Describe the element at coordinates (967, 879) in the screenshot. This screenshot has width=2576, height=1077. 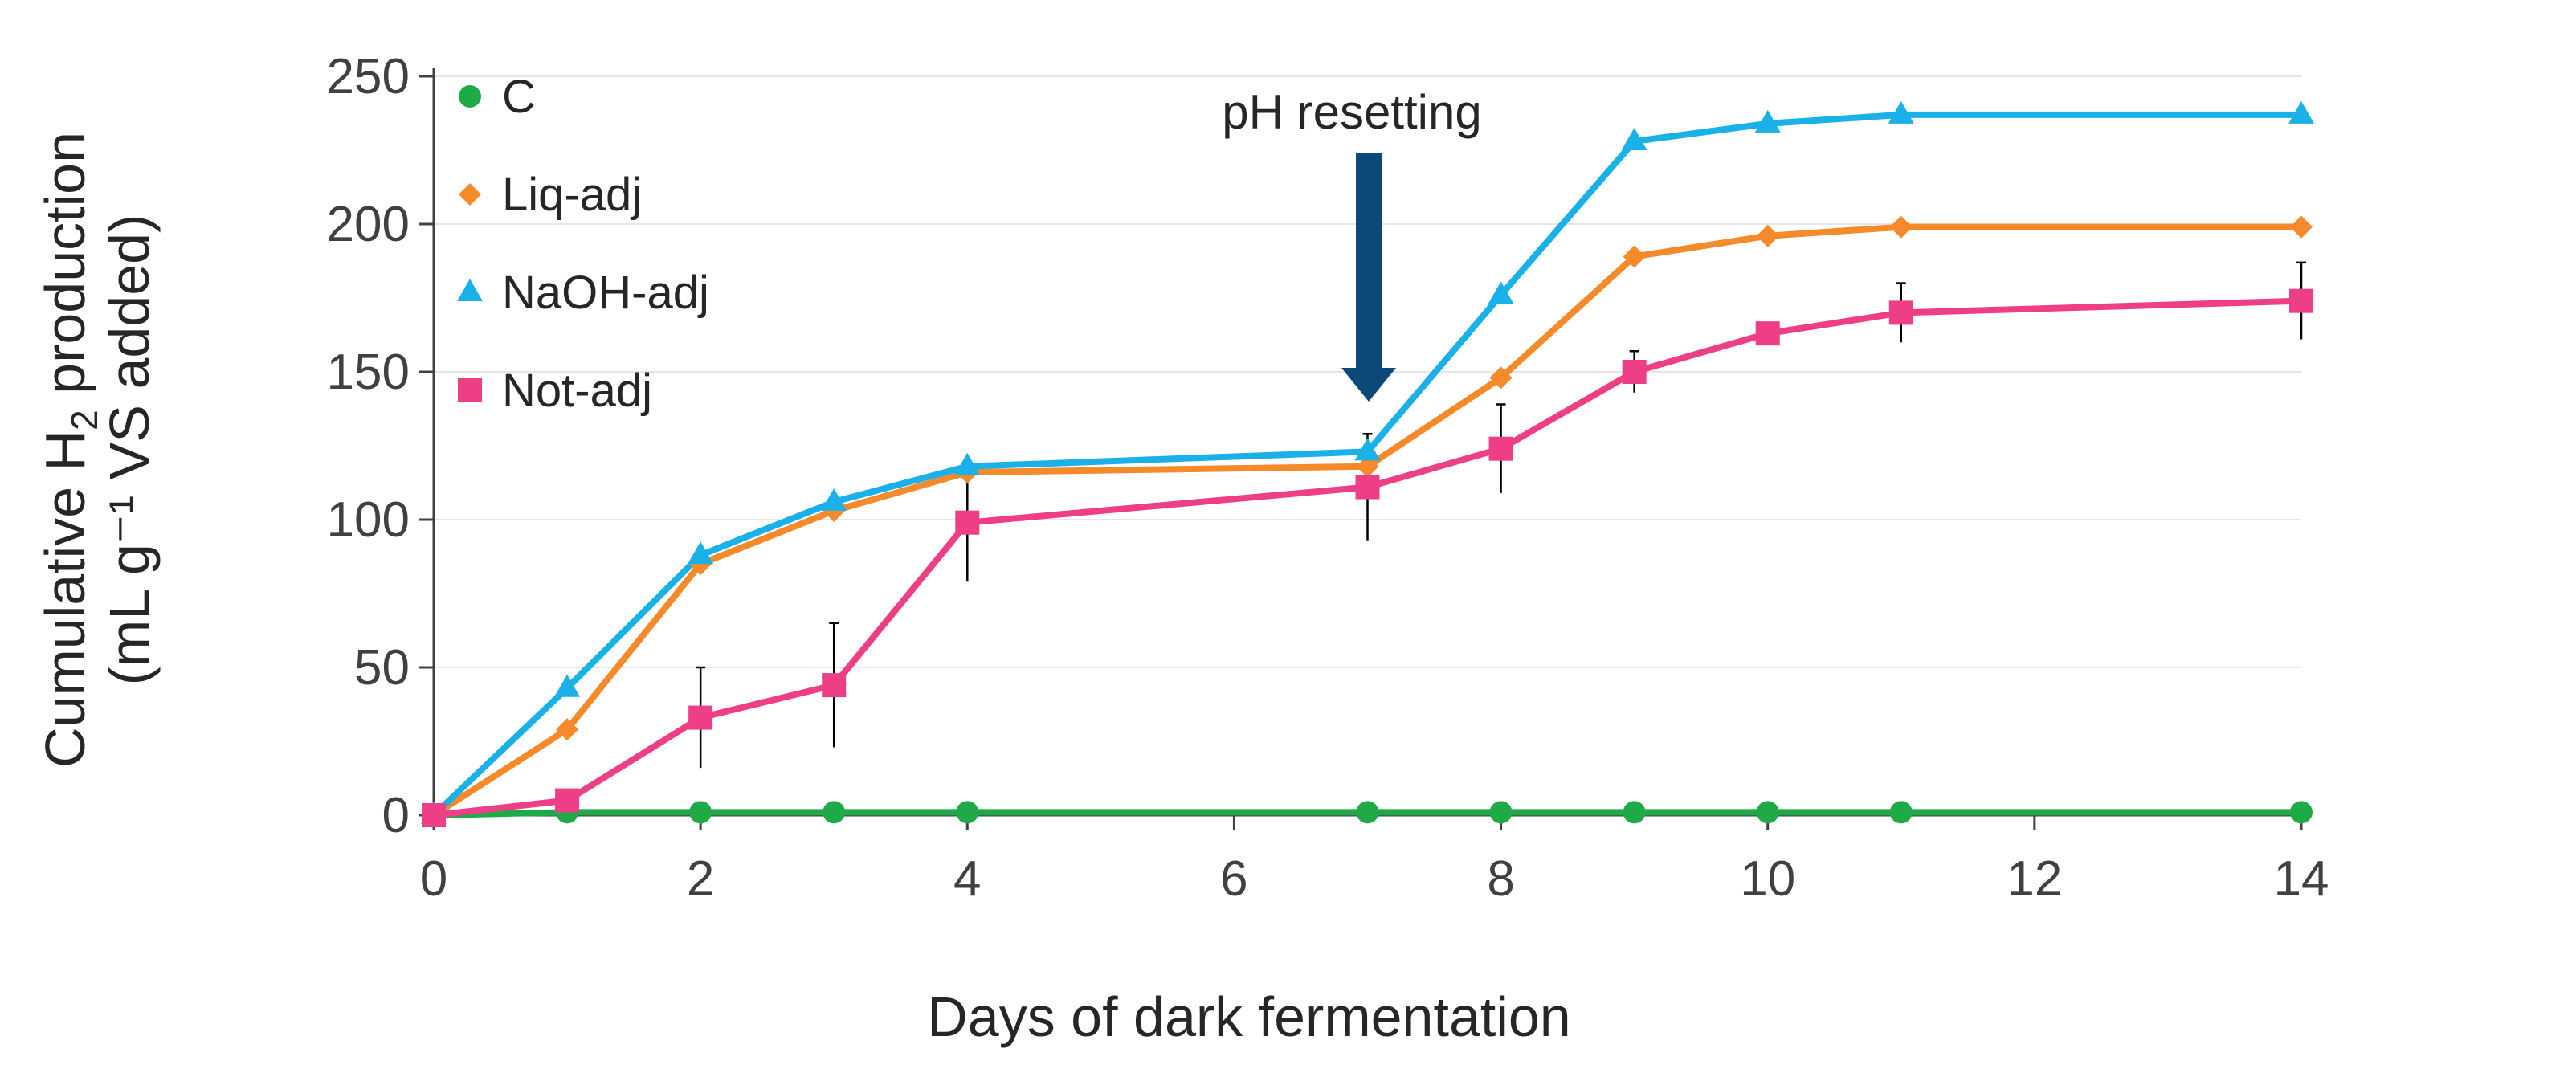
I see `x-tick-label: 4` at that location.